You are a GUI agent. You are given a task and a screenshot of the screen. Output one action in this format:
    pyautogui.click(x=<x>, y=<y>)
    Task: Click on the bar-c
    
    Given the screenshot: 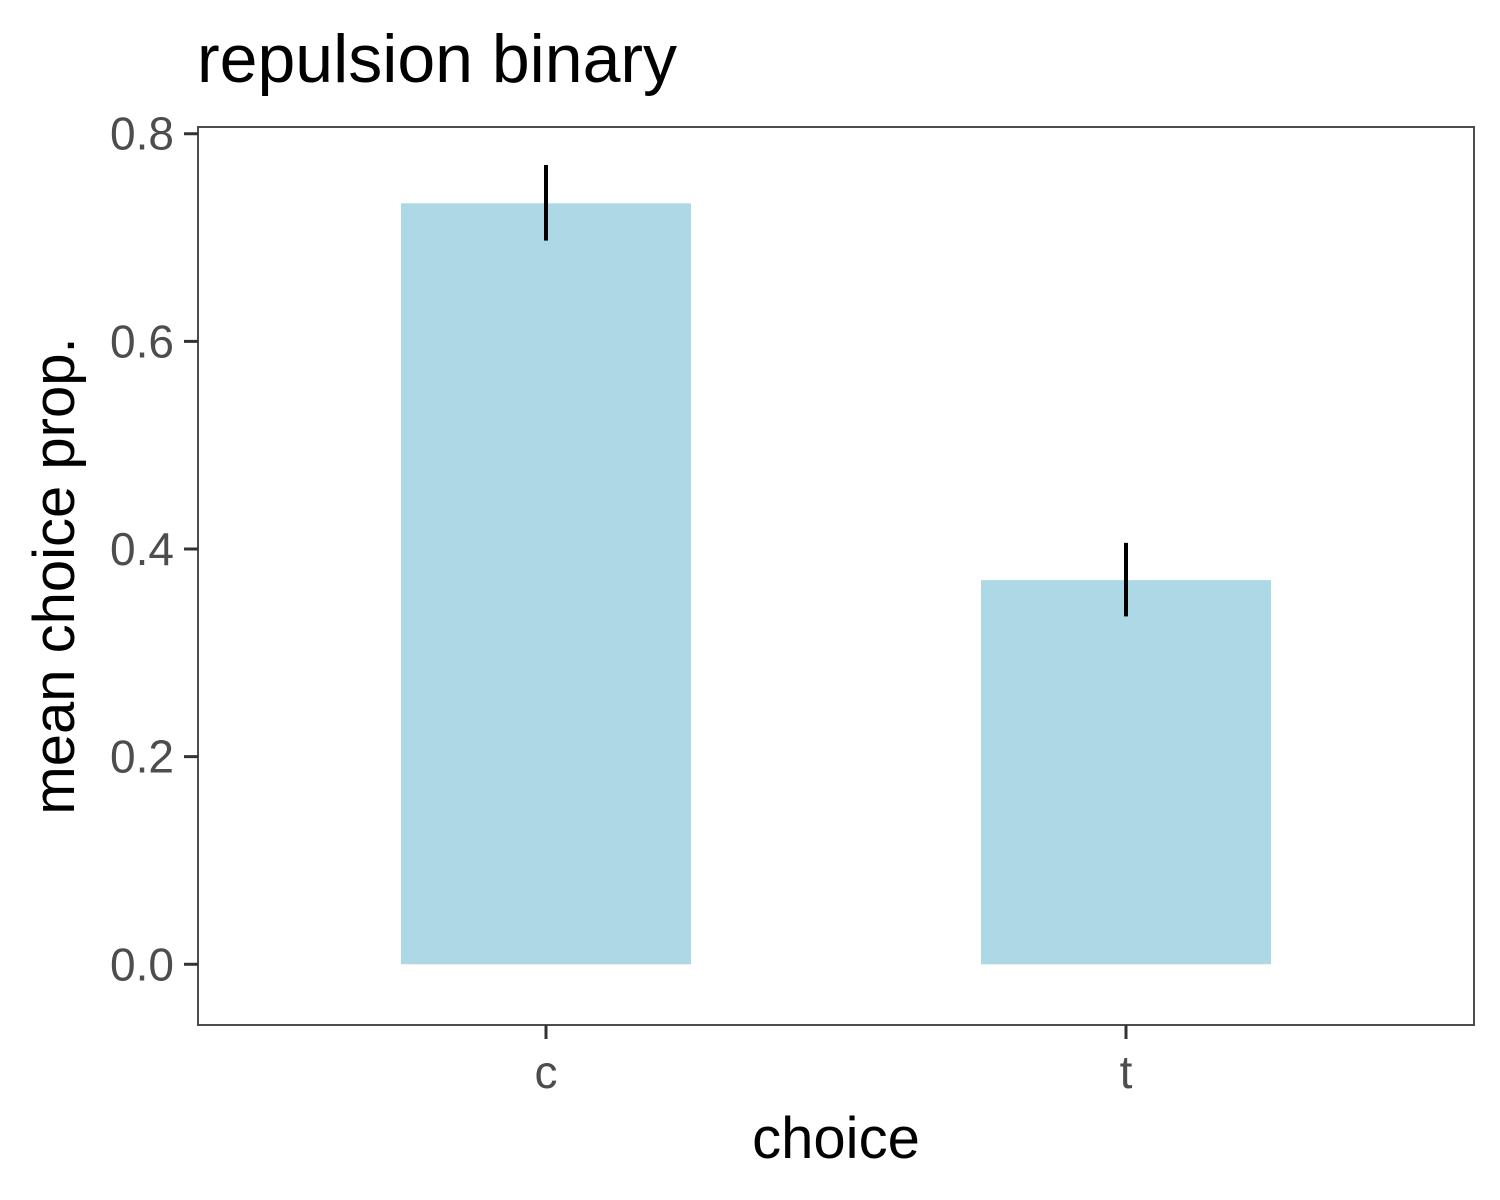 What is the action you would take?
    pyautogui.click(x=546, y=584)
    